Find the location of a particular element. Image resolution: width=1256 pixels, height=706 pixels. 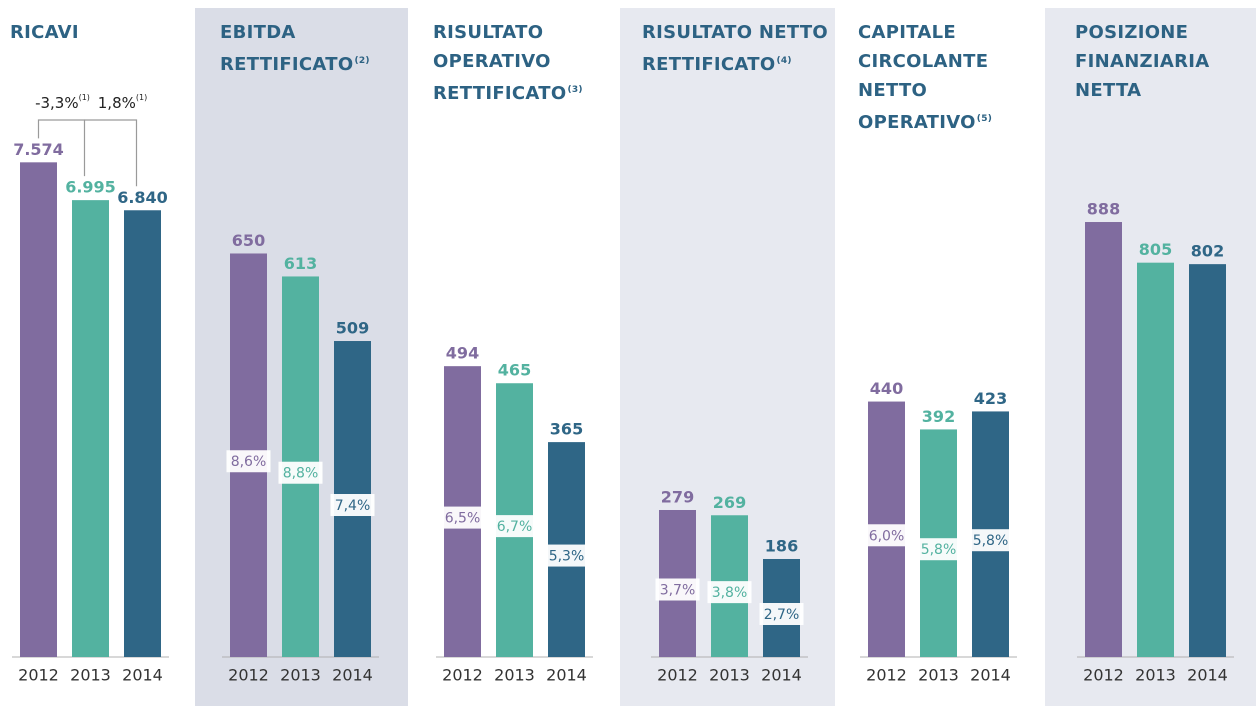

title-text: RISULTATO OPERATIVO RETTIFICATO is located at coordinates (500, 63).